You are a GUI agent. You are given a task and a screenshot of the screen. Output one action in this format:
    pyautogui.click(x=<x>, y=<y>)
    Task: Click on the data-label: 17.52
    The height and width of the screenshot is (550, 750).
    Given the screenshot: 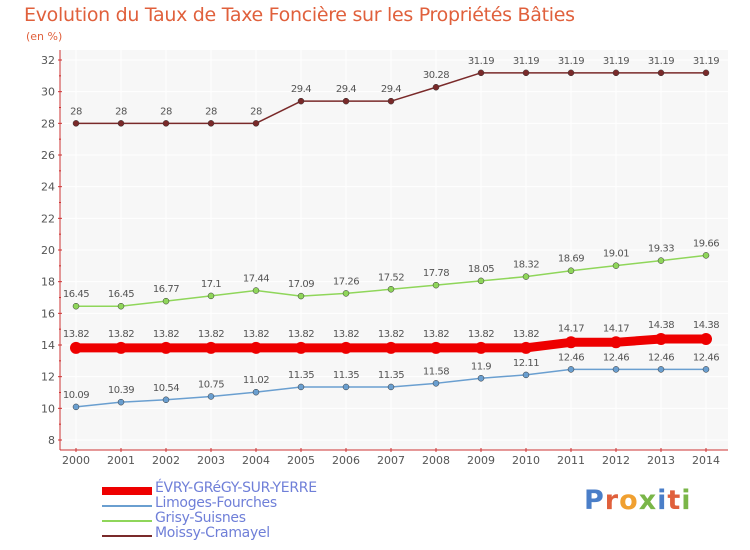 What is the action you would take?
    pyautogui.click(x=391, y=277)
    